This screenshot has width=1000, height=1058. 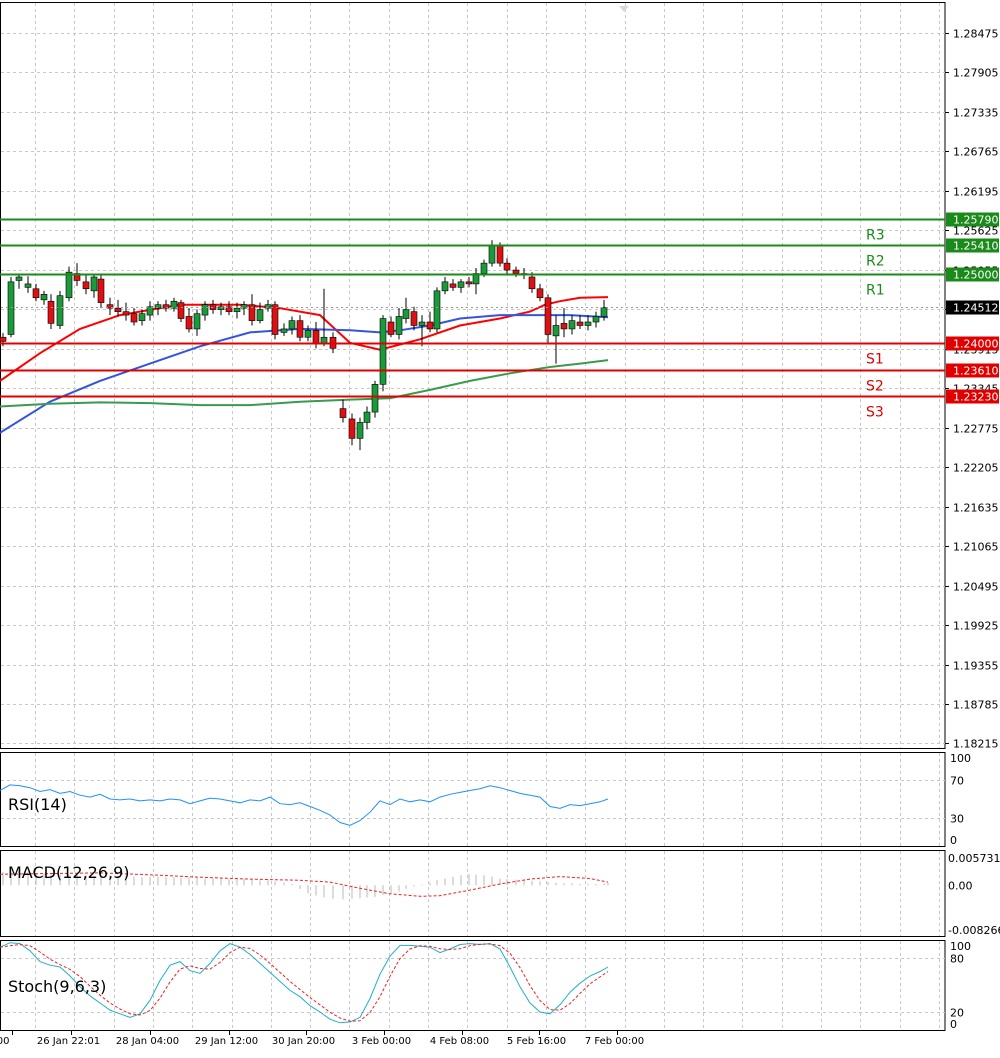 I want to click on current-price-label: 1.24512, so click(x=976, y=308).